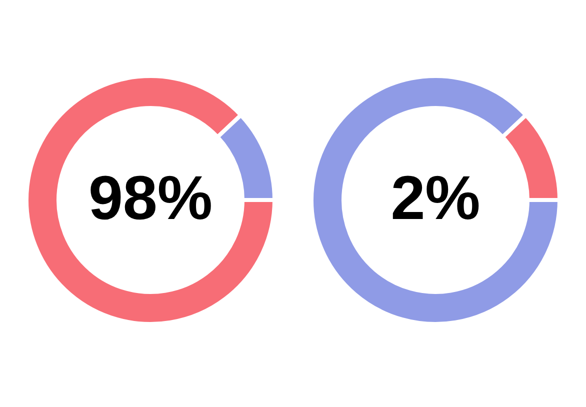 This screenshot has width=586, height=407. I want to click on text: 98%, so click(150, 198).